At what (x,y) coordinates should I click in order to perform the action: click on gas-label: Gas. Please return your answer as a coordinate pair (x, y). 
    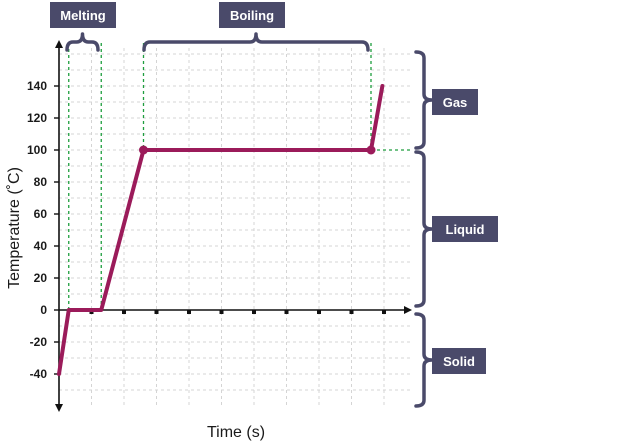
    Looking at the image, I should click on (455, 102).